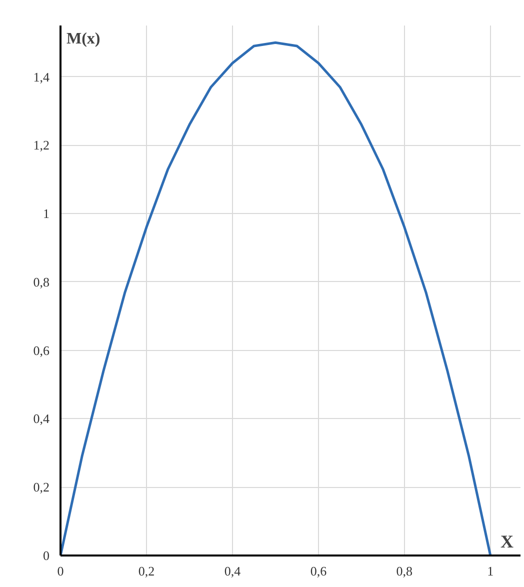  What do you see at coordinates (46, 214) in the screenshot?
I see `y-tick-label: 1` at bounding box center [46, 214].